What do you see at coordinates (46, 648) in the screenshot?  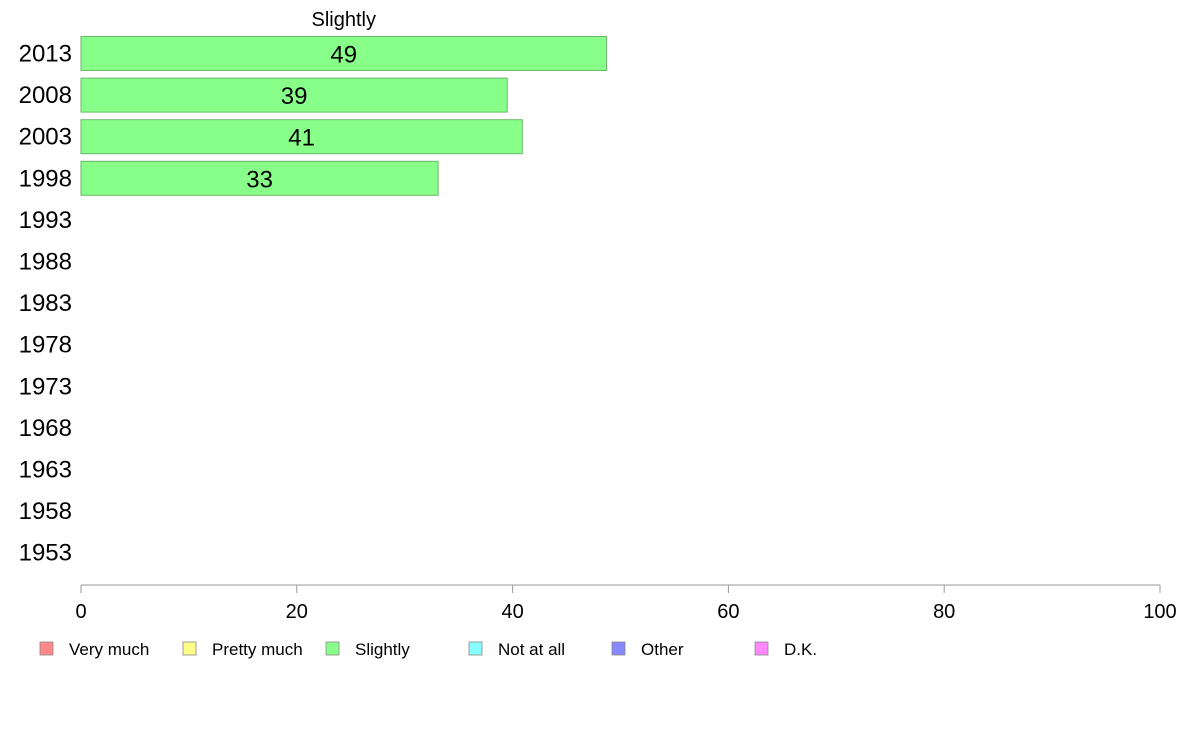 I see `legend-swatch-very-much` at bounding box center [46, 648].